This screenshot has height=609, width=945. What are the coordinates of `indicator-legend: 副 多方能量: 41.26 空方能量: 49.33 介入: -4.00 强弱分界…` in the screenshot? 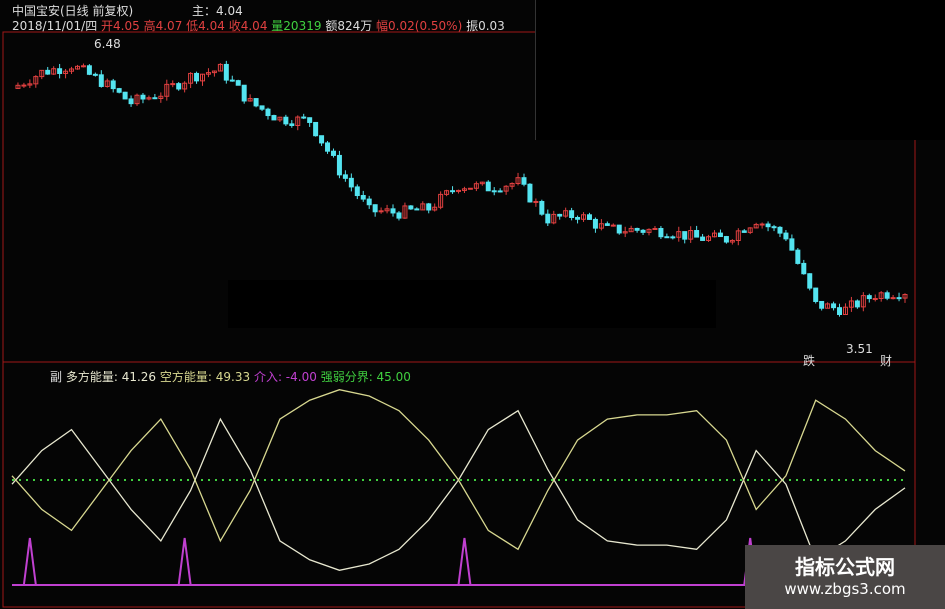 It's located at (210, 376).